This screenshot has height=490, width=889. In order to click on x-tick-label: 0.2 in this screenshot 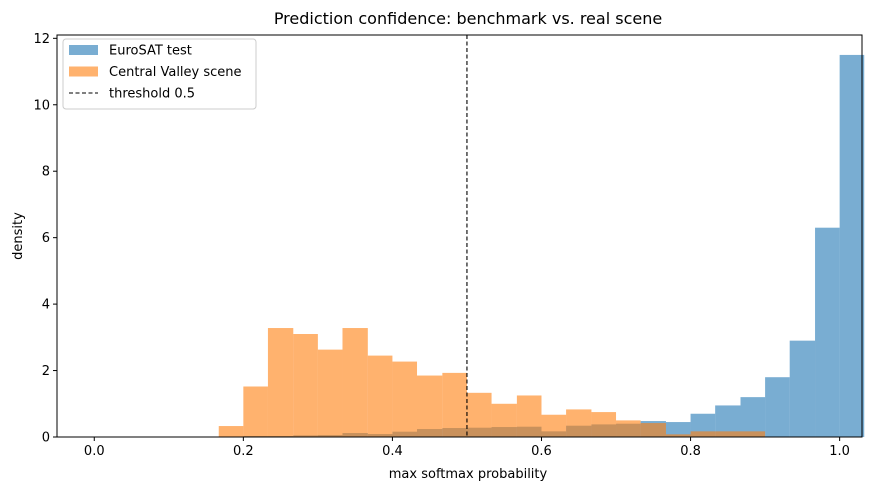, I will do `click(243, 451)`.